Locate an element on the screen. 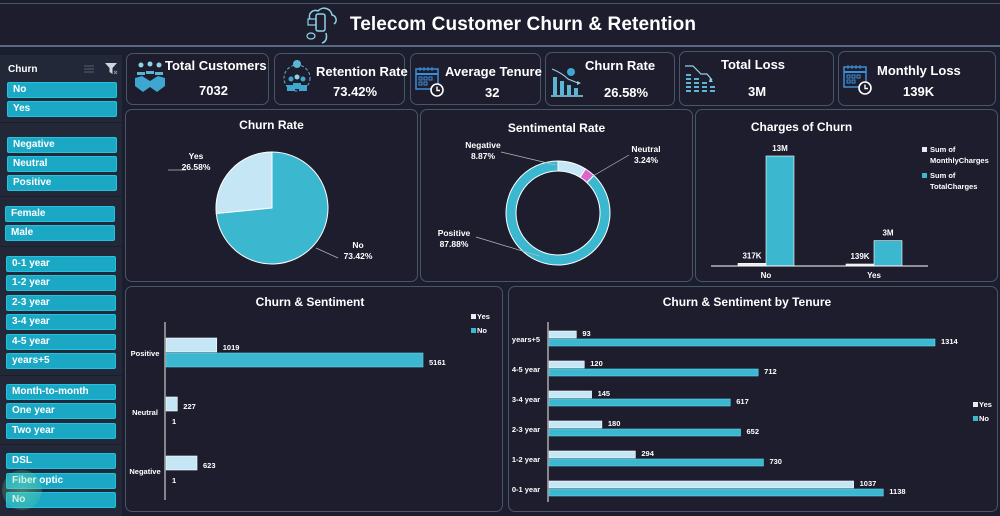 This screenshot has width=1000, height=516. pie-slice-yes is located at coordinates (244, 183).